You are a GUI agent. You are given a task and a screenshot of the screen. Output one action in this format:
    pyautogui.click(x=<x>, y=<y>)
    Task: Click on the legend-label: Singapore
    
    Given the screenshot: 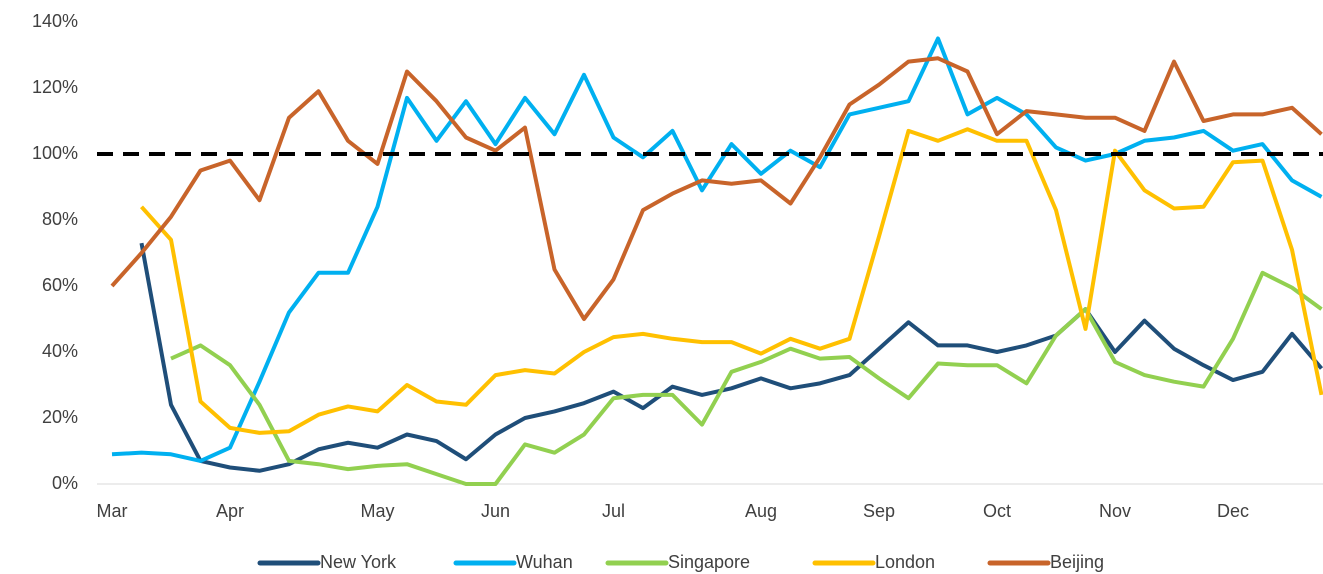 What is the action you would take?
    pyautogui.click(x=709, y=562)
    